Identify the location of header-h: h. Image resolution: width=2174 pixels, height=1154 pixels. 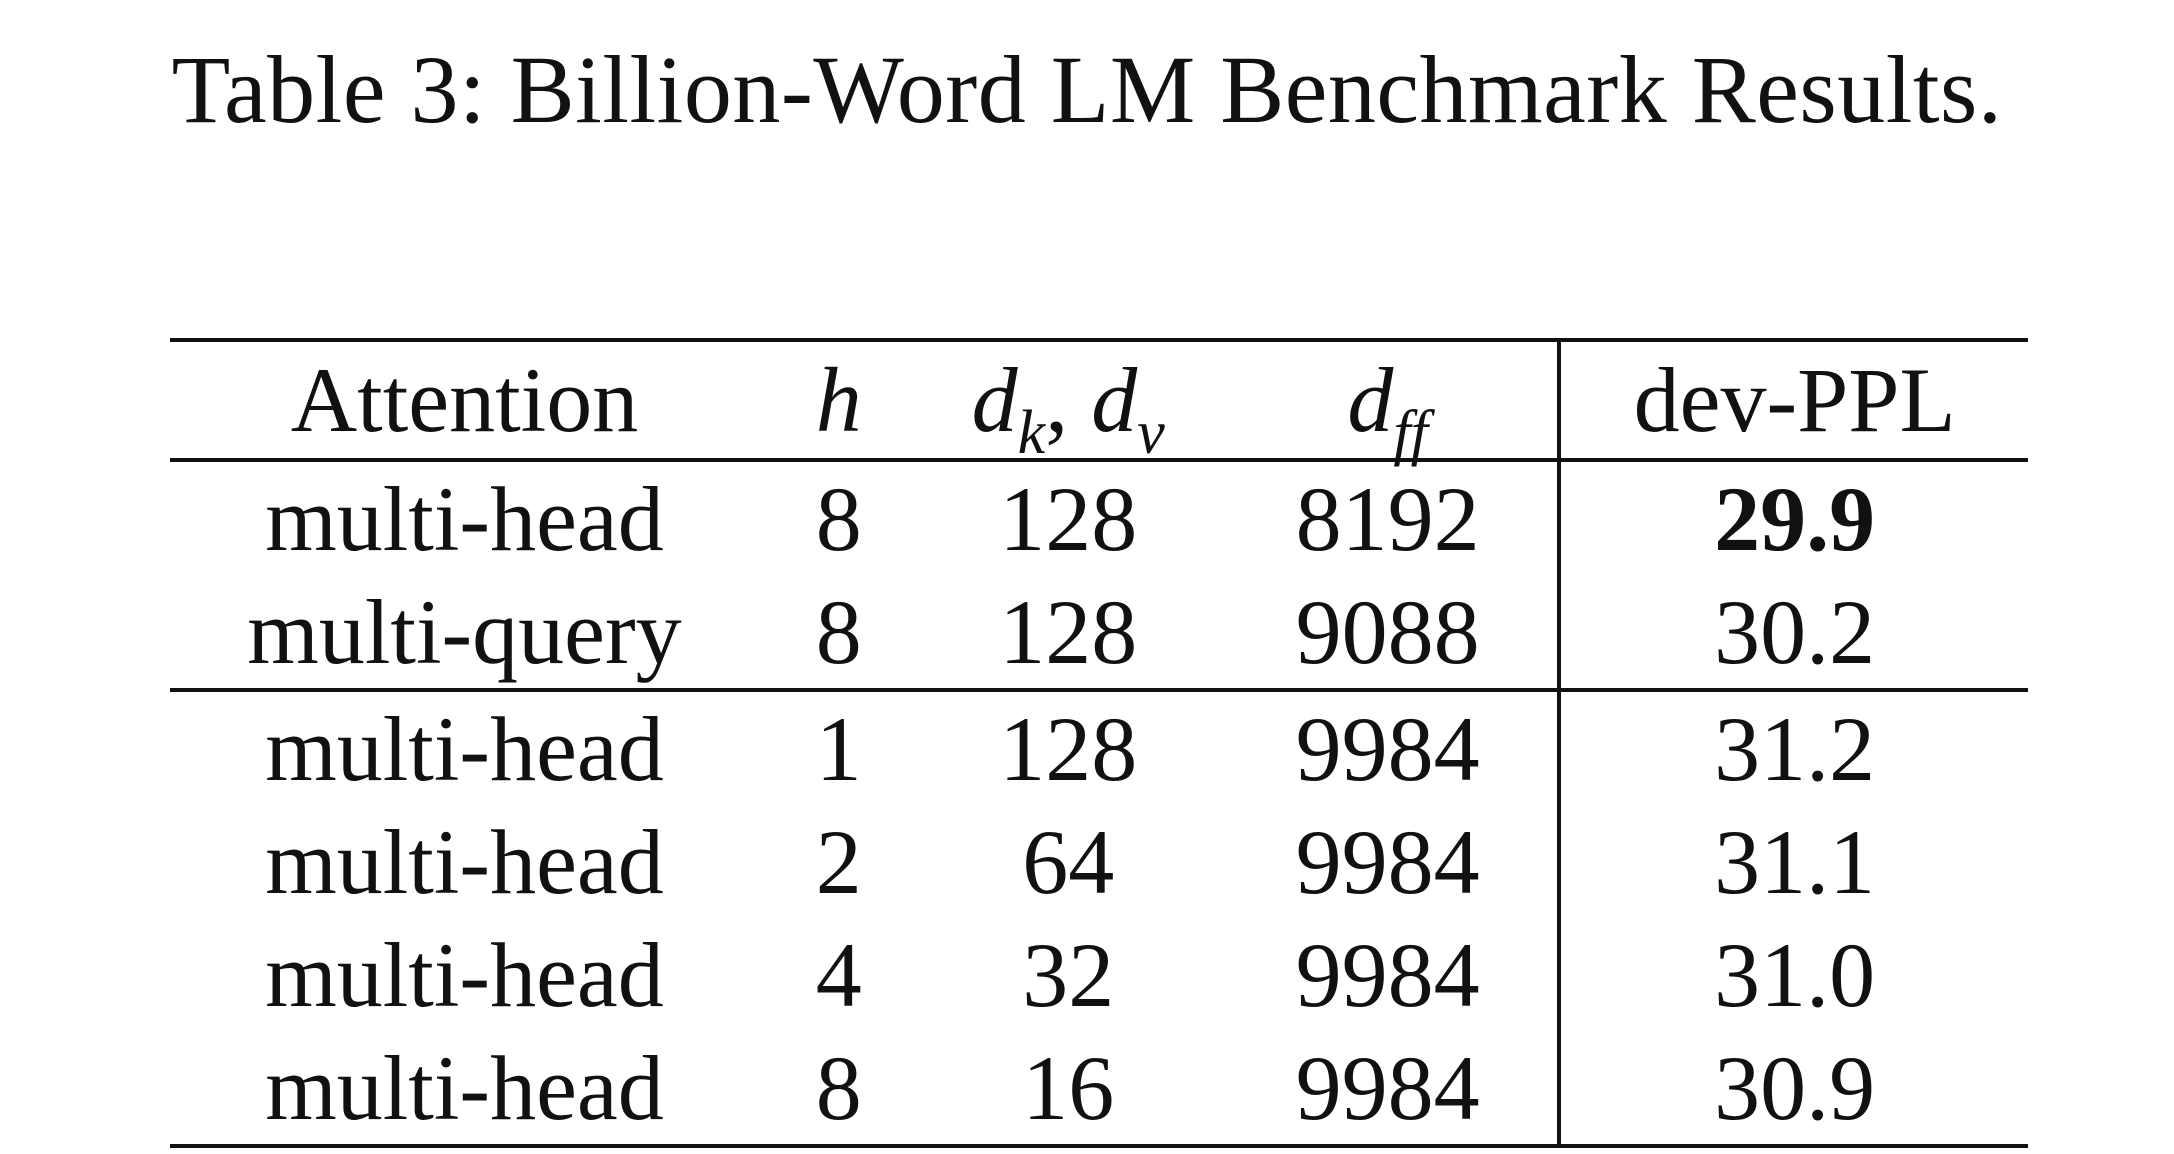
(838, 400).